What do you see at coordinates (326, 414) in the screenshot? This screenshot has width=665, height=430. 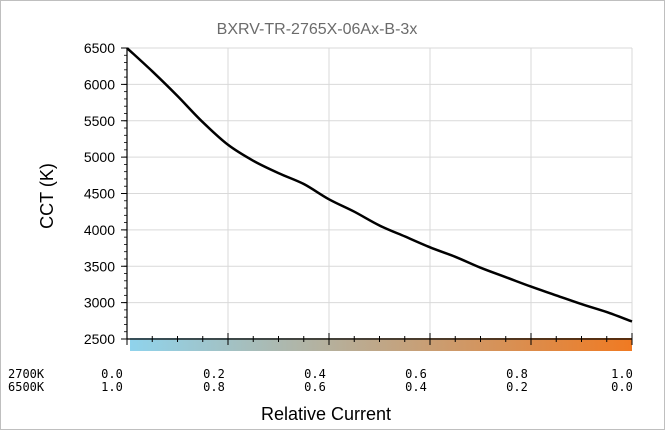 I see `x-axis-label: Relative Current` at bounding box center [326, 414].